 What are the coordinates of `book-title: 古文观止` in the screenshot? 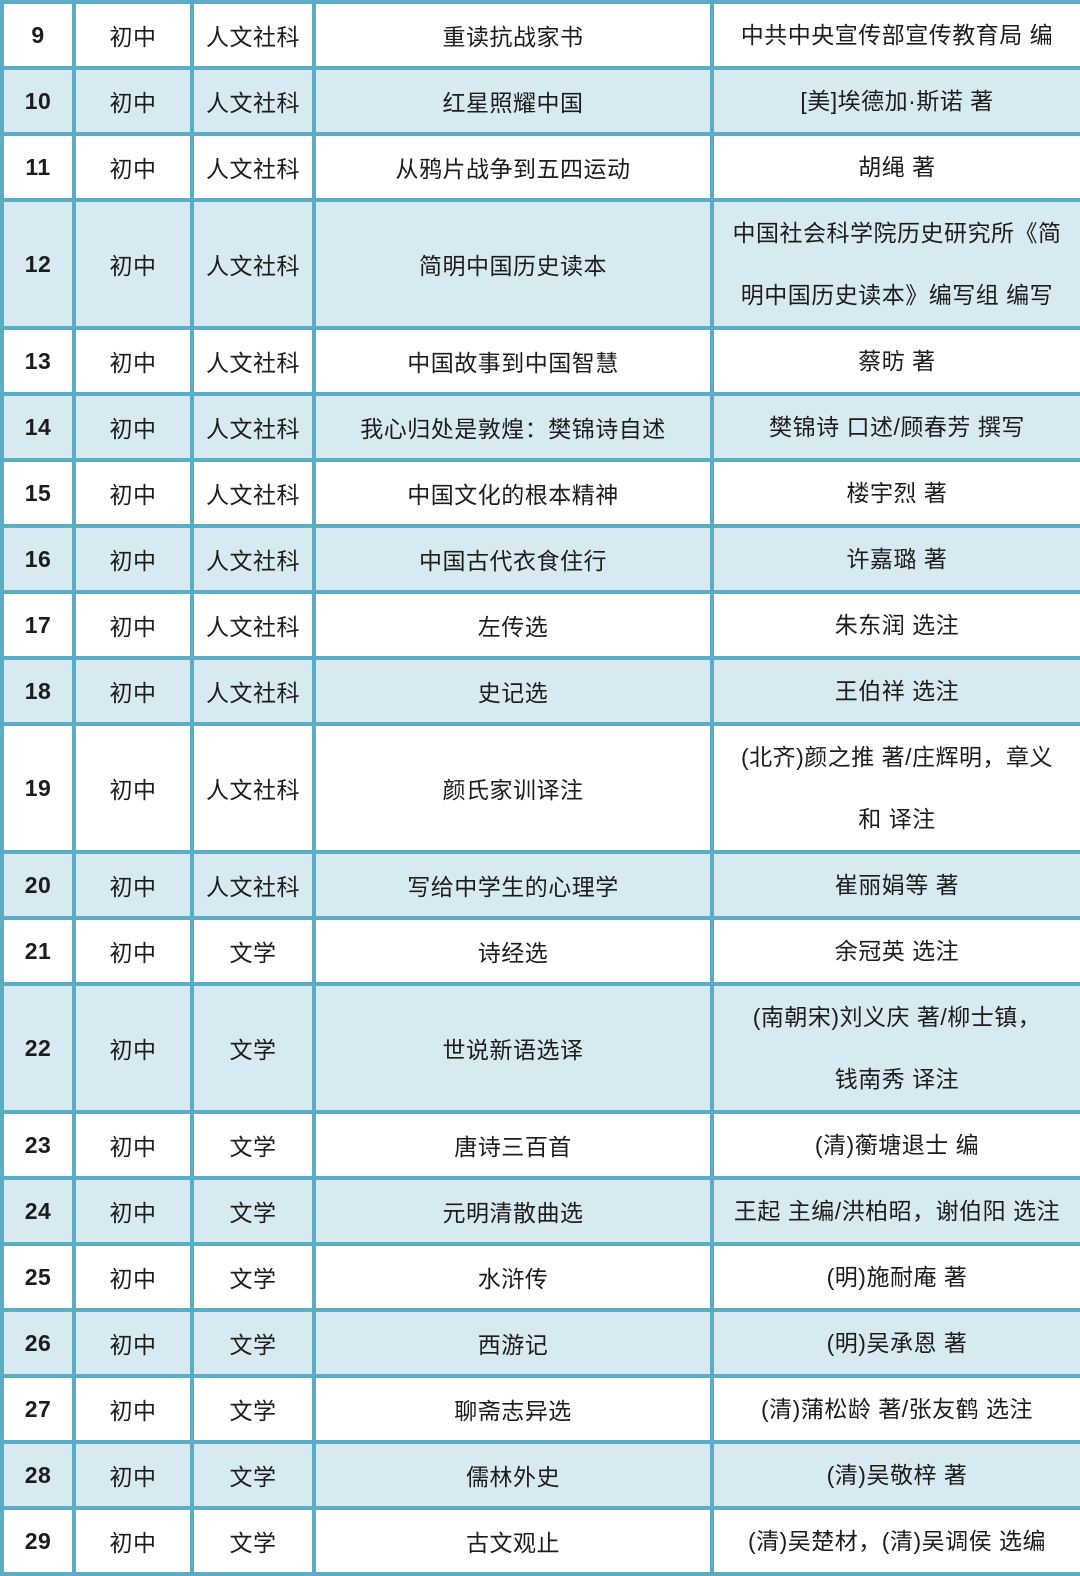 It's located at (513, 1541).